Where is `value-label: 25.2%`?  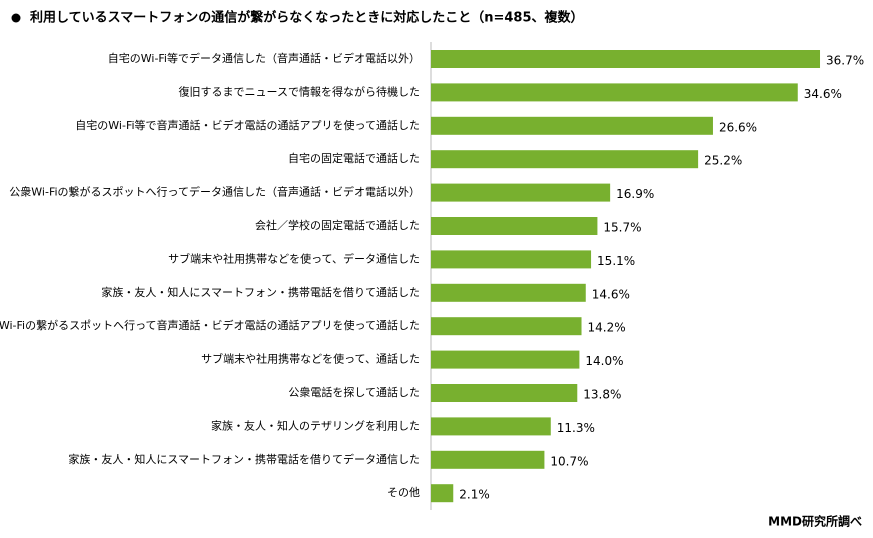 value-label: 25.2% is located at coordinates (723, 161).